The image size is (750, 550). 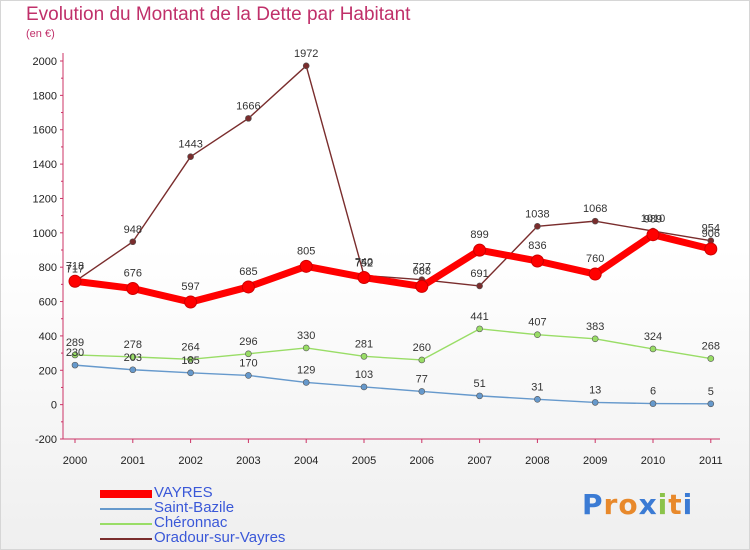 I want to click on data-label: 989, so click(x=653, y=220).